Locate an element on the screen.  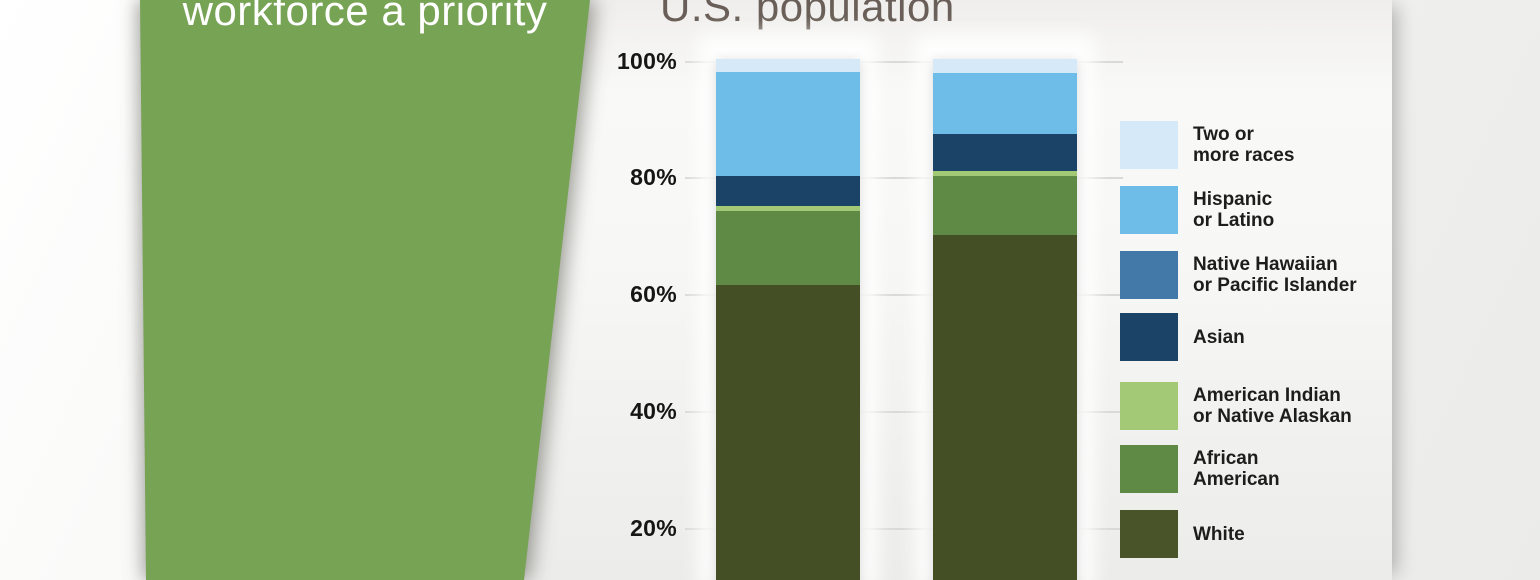
legend-label: Native Hawaiian or Pacific Islander is located at coordinates (1275, 275).